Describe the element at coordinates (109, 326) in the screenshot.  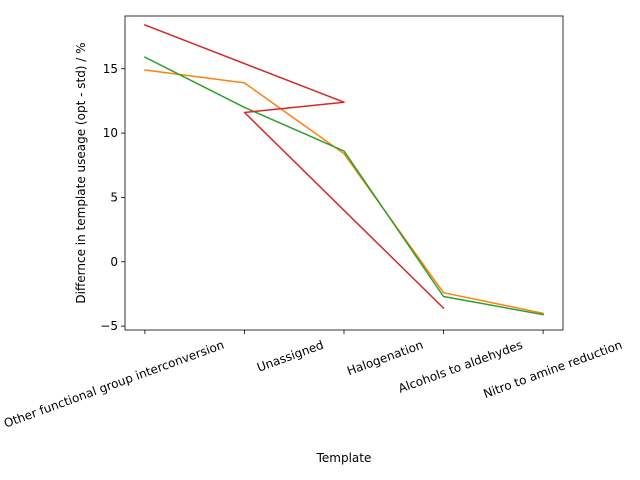
I see `y-tick-label: −5` at that location.